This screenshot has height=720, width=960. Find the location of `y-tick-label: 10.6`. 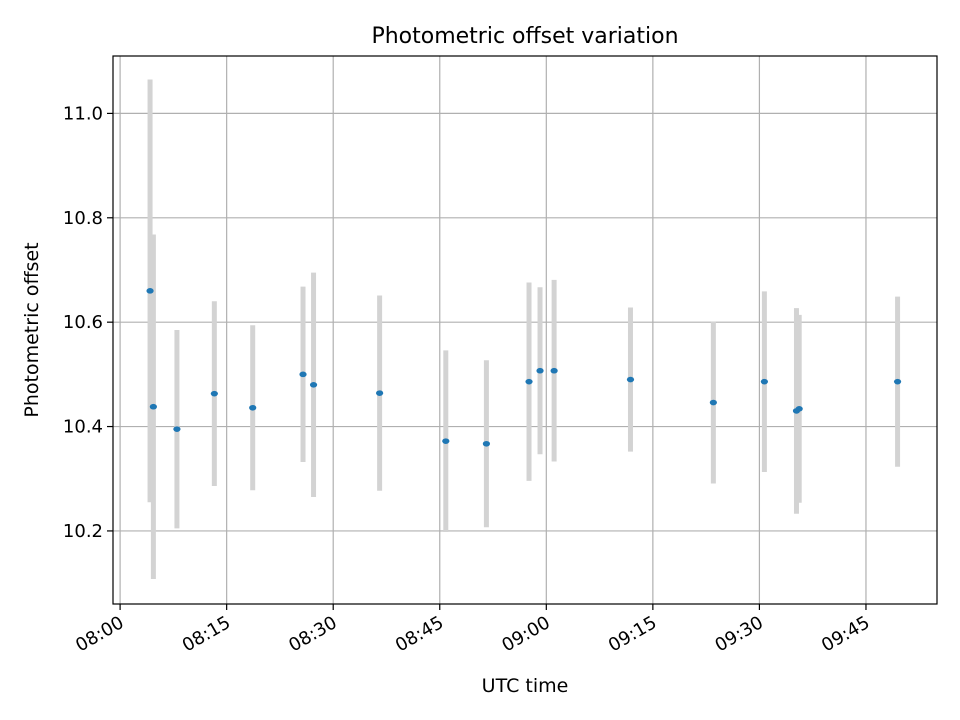

y-tick-label: 10.6 is located at coordinates (83, 322).